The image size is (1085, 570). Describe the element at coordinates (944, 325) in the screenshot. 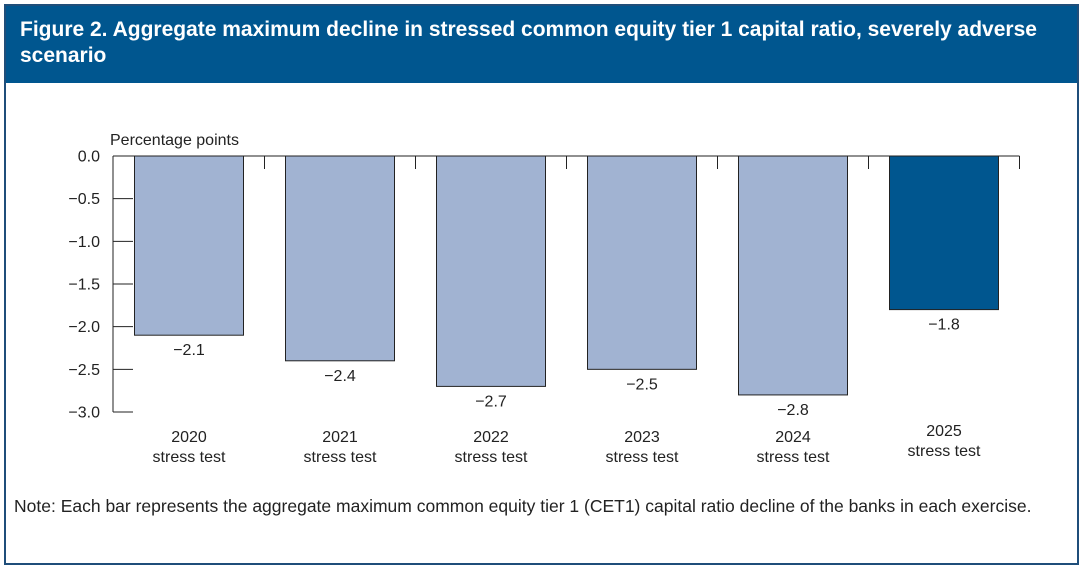

I see `data-label: −1.8` at that location.